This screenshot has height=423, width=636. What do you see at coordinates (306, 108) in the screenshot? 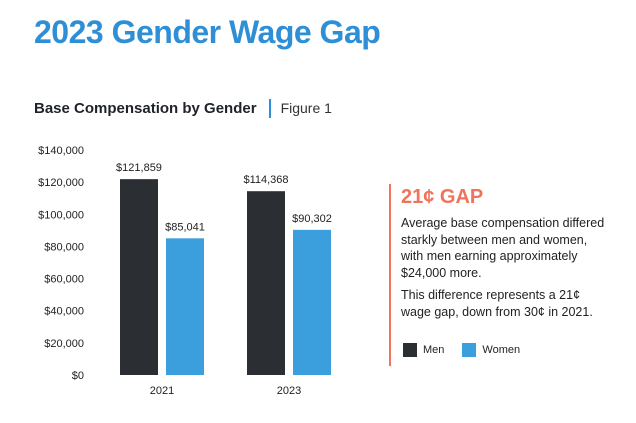
I see `figure-label: Figure 1` at bounding box center [306, 108].